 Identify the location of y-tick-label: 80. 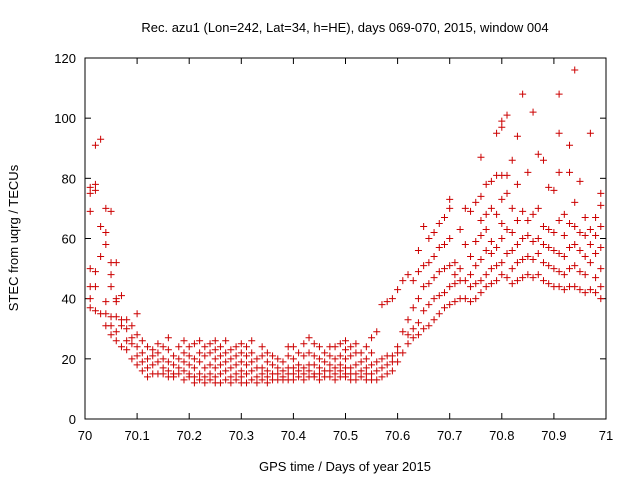
(69, 178).